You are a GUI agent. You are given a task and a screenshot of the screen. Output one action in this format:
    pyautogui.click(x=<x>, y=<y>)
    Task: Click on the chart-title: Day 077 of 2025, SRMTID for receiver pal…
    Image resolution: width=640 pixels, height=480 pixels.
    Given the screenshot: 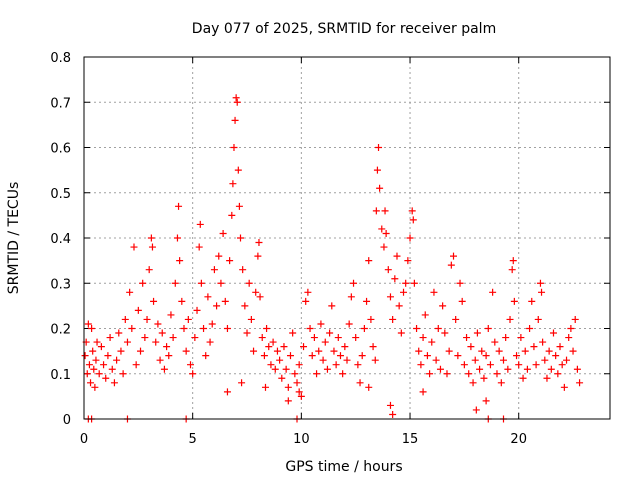 What is the action you would take?
    pyautogui.click(x=344, y=29)
    